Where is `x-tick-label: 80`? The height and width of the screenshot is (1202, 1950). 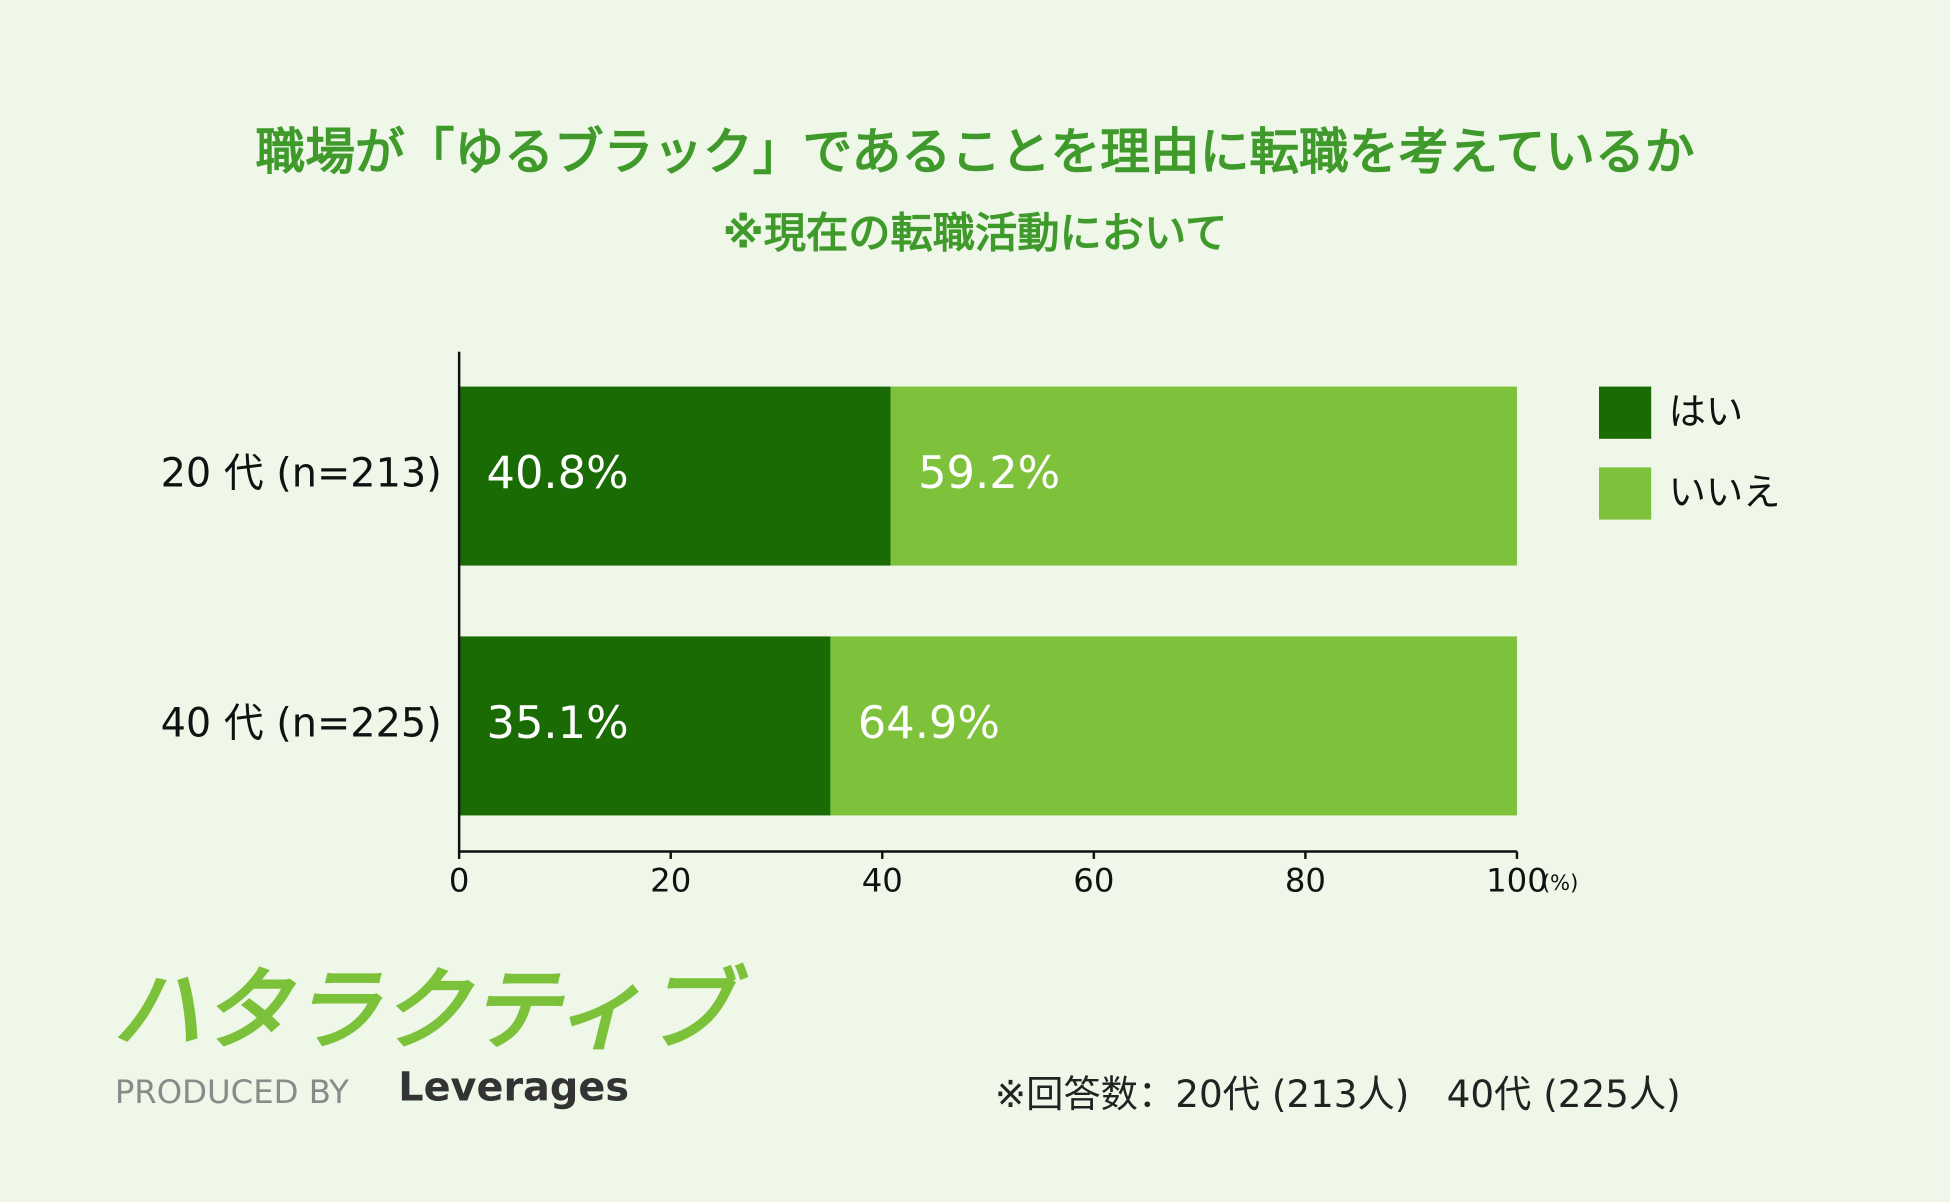 x-tick-label: 80 is located at coordinates (1305, 881).